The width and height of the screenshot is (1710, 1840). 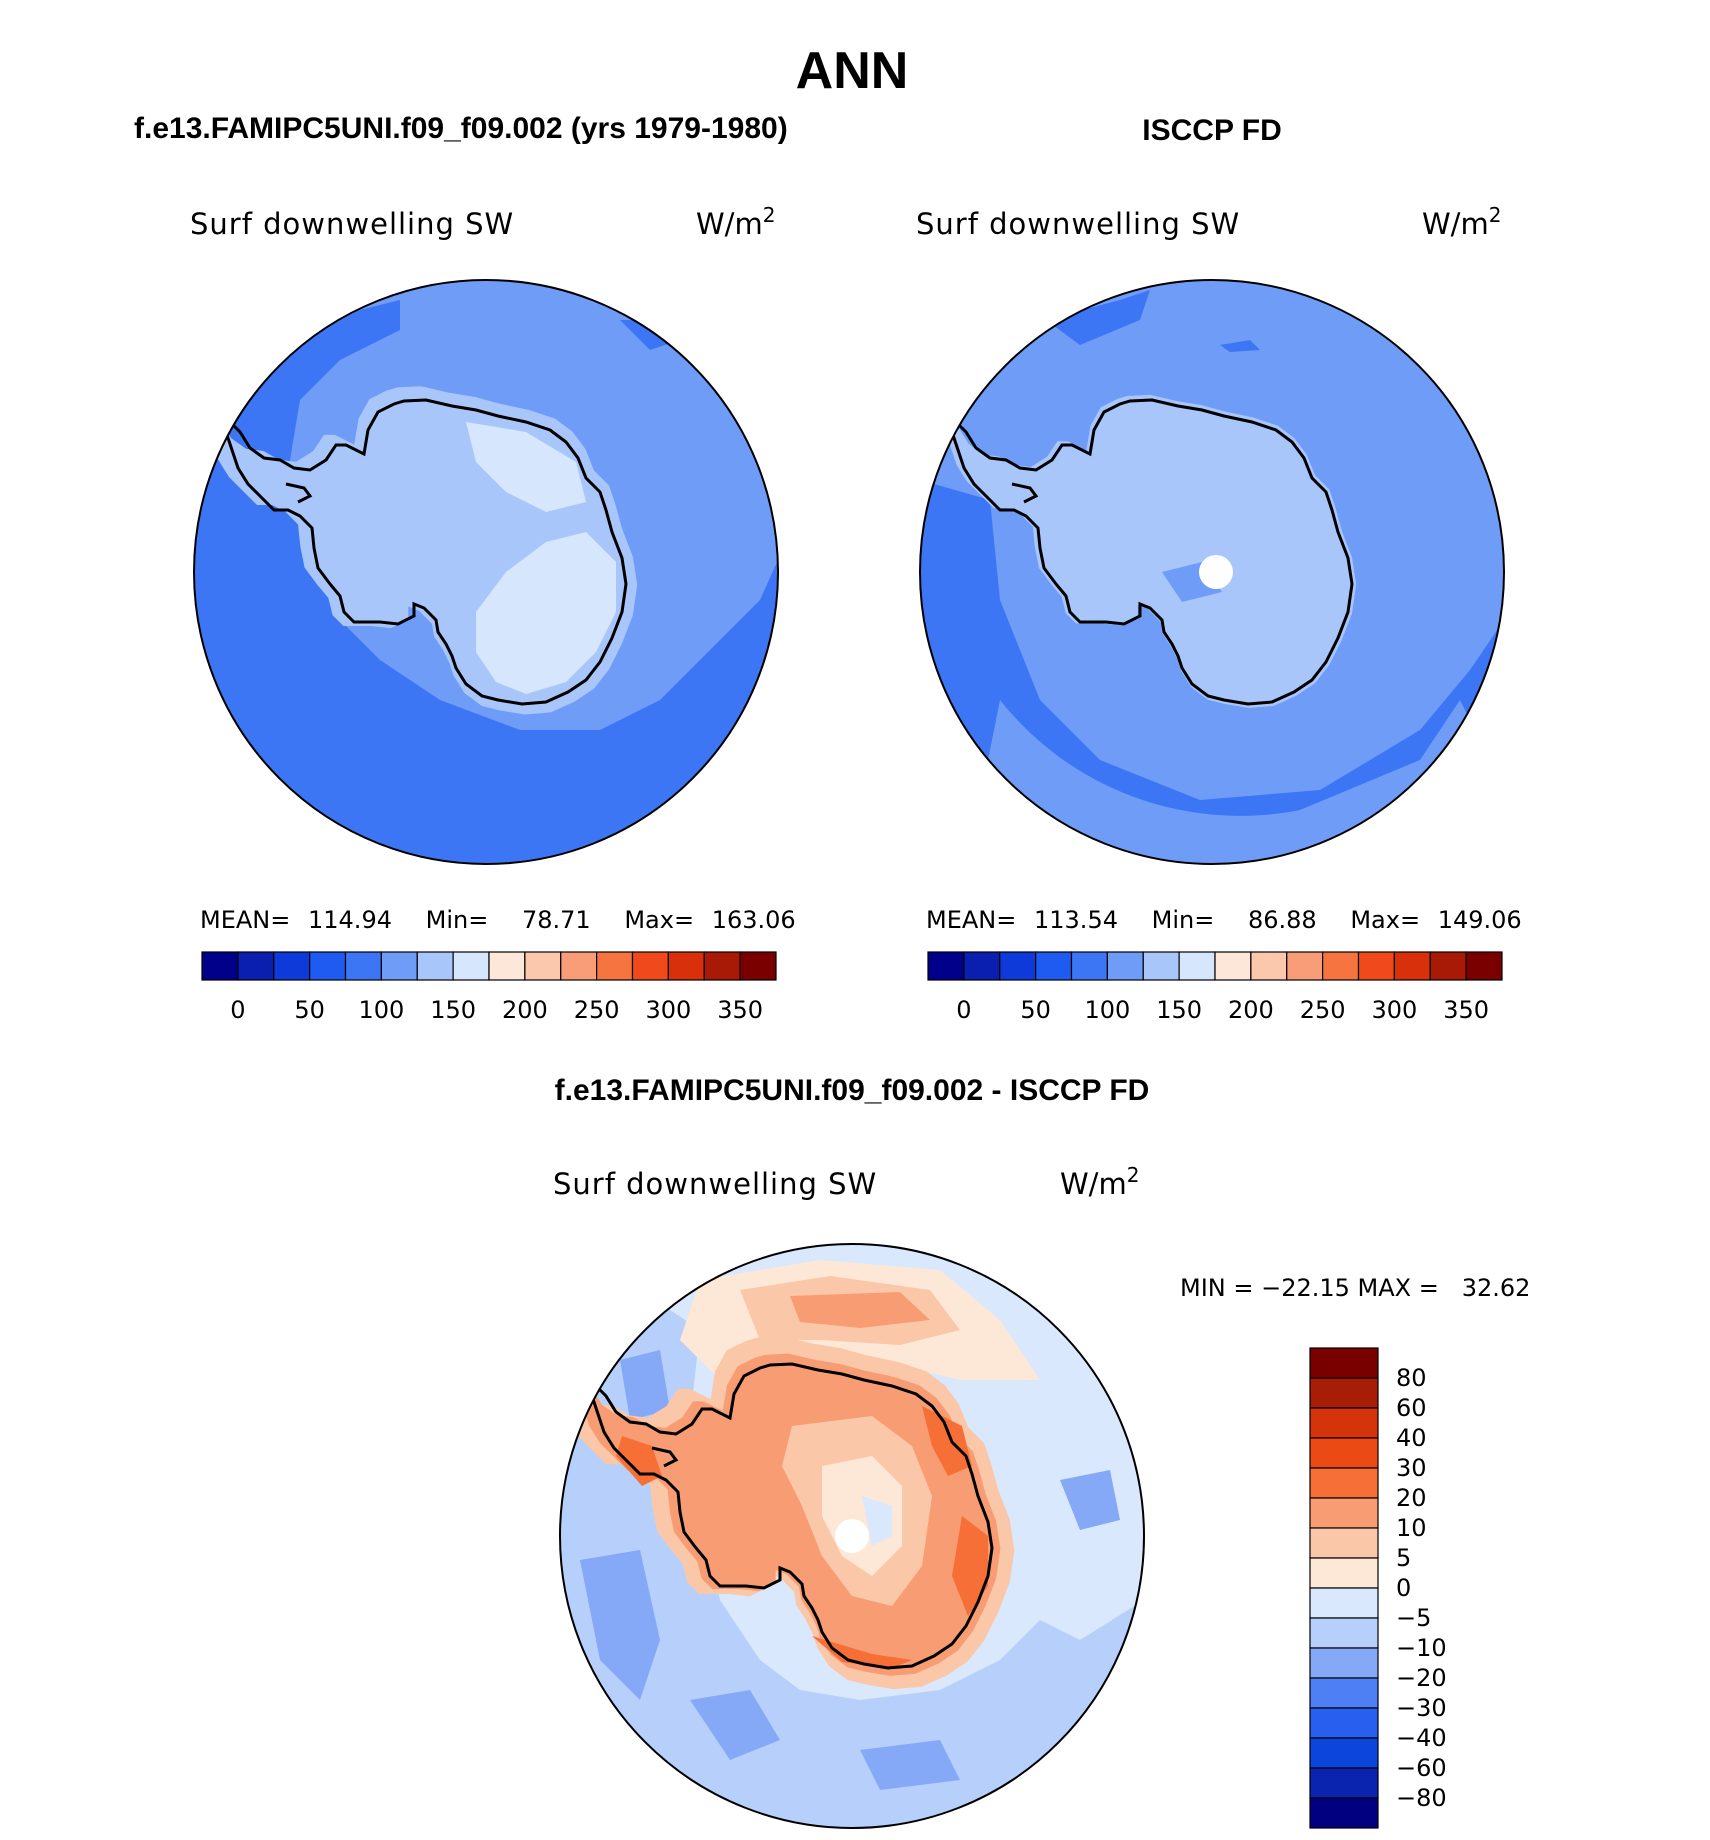 I want to click on diff-stats: MIN = −22.15 MAX = 32.62, so click(x=1355, y=1288).